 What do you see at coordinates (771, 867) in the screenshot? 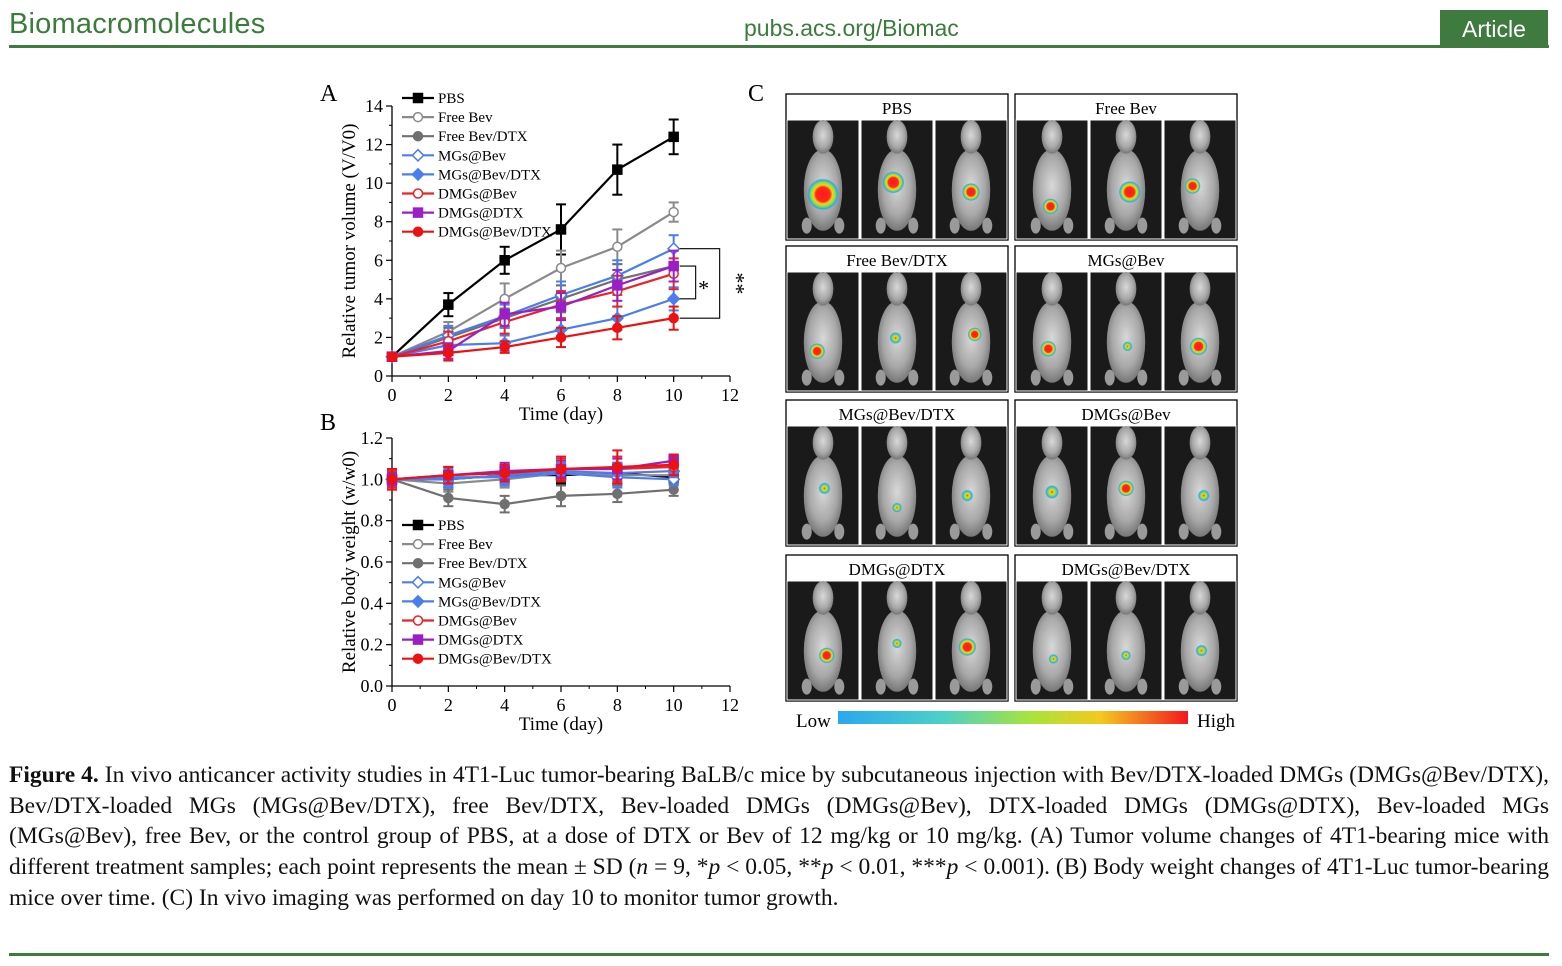
I see `caption-text-3: < 0.05, **` at bounding box center [771, 867].